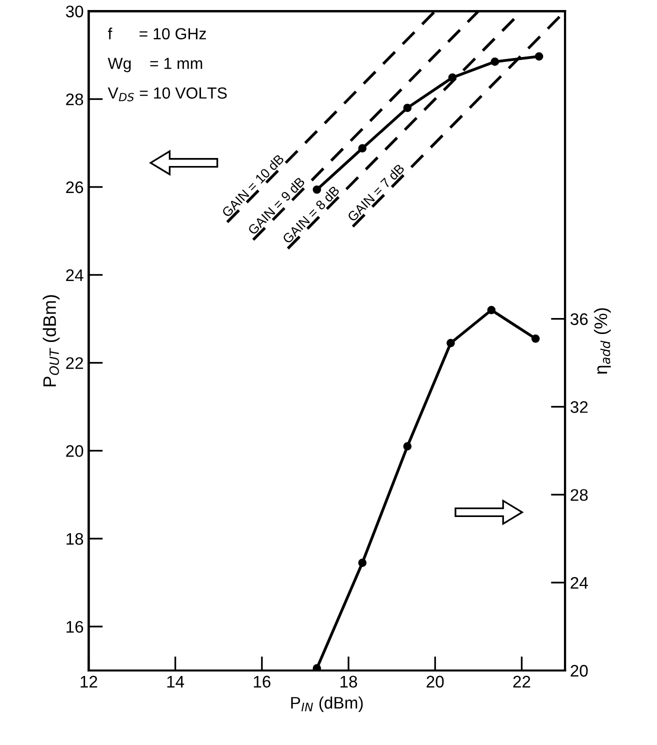  What do you see at coordinates (175, 682) in the screenshot?
I see `x-tick-label: 14` at bounding box center [175, 682].